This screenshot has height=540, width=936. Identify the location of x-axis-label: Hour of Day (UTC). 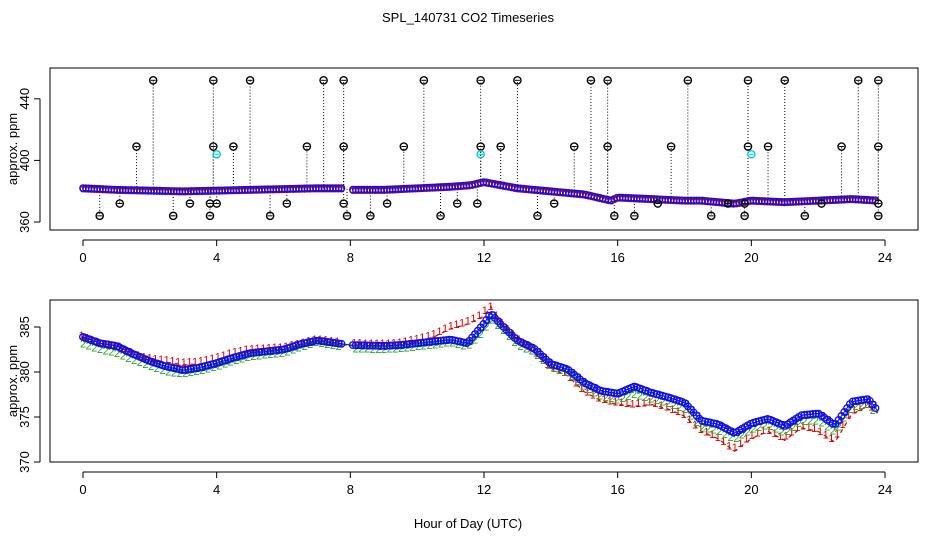
(468, 523).